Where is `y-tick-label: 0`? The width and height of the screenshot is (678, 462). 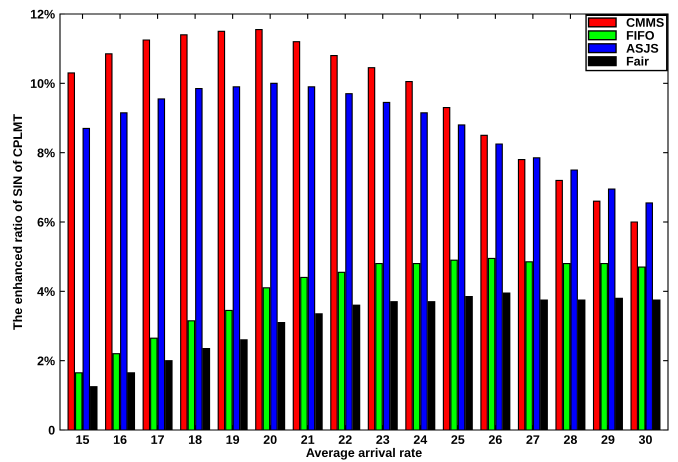 y-tick-label: 0 is located at coordinates (51, 430).